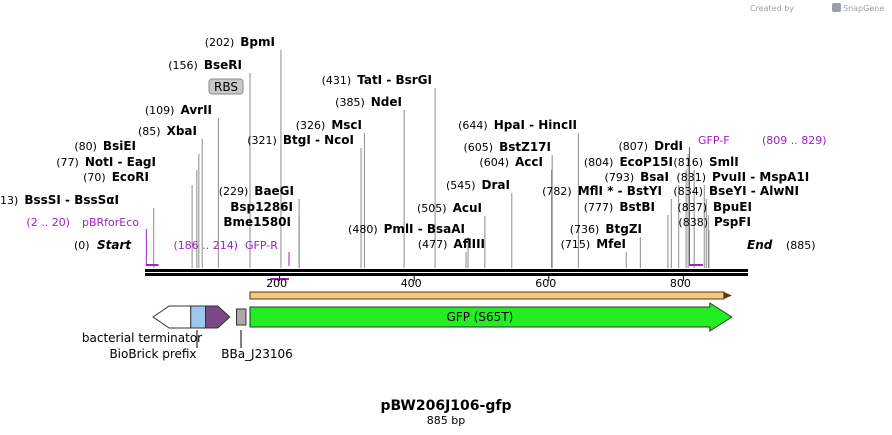 This screenshot has height=435, width=892. I want to click on enzyme-name: DraI, so click(496, 185).